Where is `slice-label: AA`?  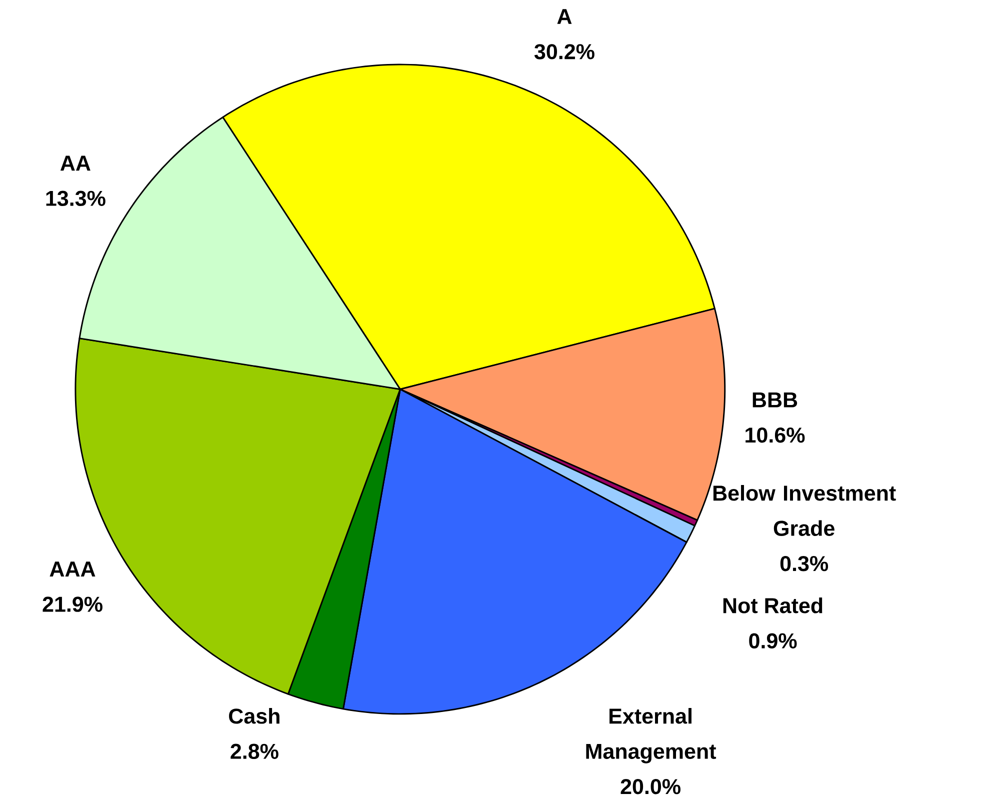
slice-label: AA is located at coordinates (75, 163).